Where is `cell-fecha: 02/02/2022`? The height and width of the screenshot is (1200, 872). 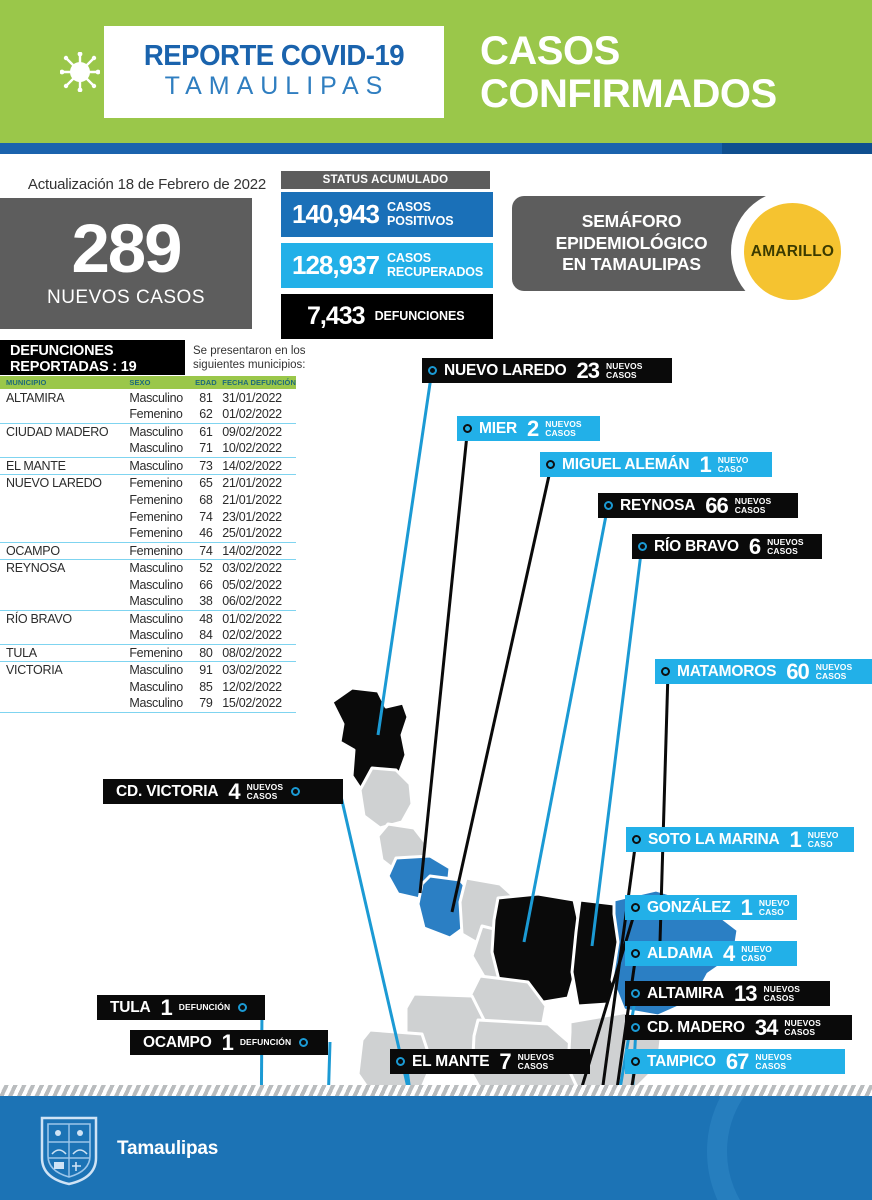 cell-fecha: 02/02/2022 is located at coordinates (252, 635).